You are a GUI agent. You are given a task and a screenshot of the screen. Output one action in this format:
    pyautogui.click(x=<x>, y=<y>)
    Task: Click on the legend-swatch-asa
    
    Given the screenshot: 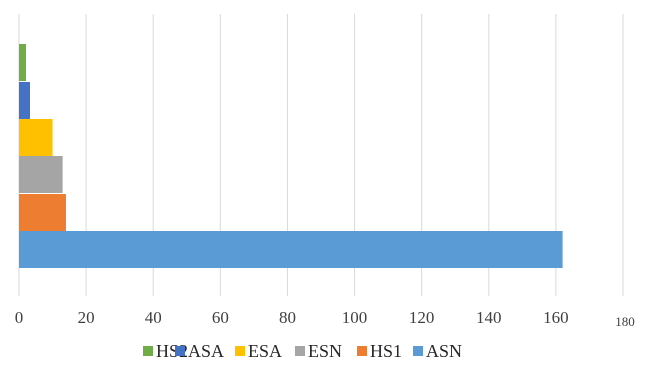 What is the action you would take?
    pyautogui.click(x=180, y=351)
    